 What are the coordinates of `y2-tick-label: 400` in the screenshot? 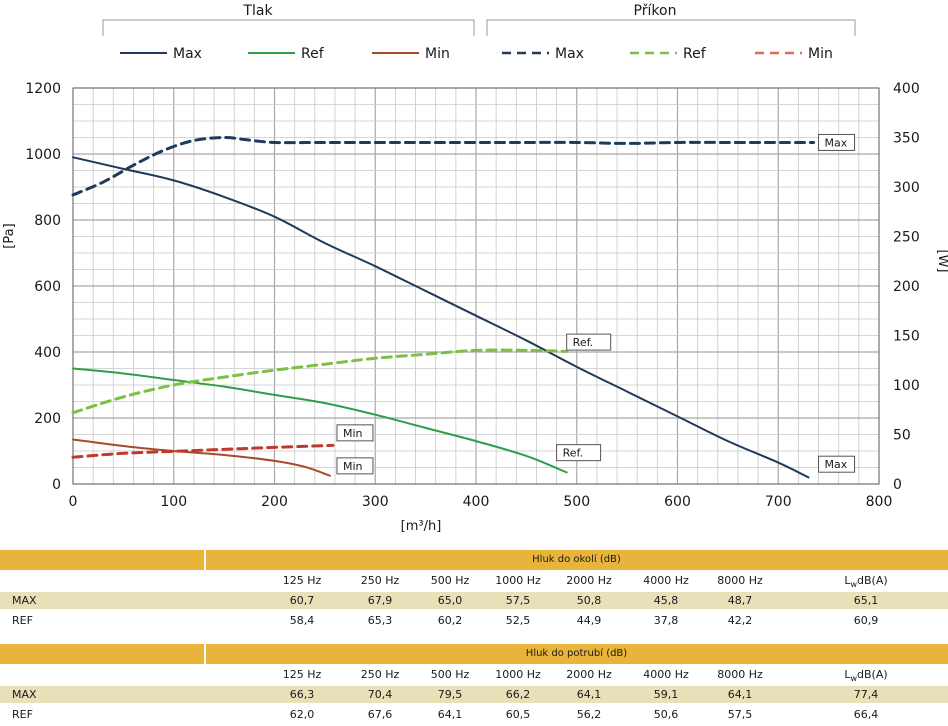 It's located at (906, 89).